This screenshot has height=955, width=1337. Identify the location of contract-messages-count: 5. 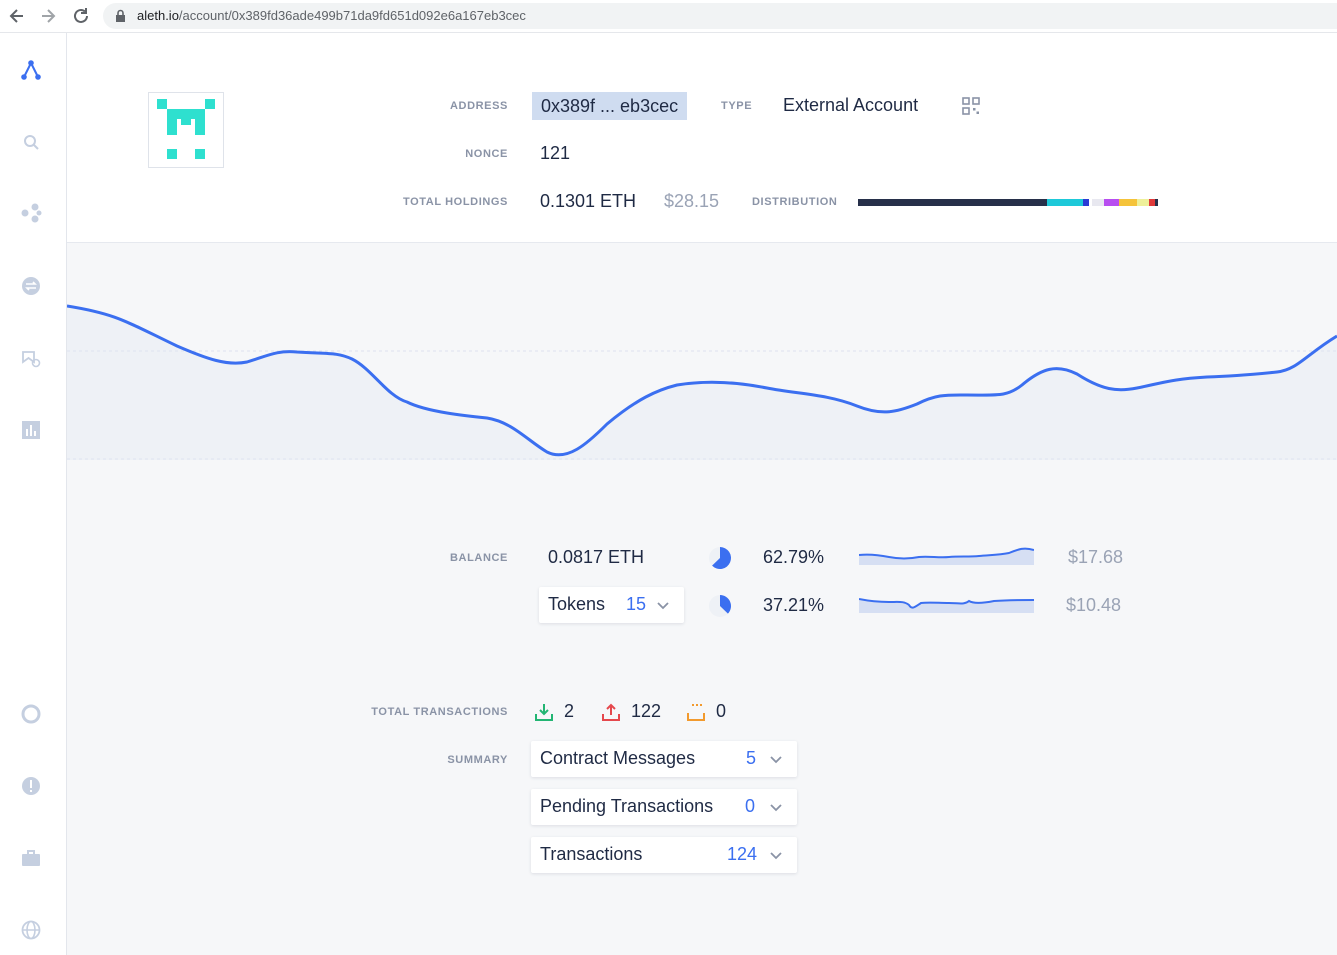
(751, 758).